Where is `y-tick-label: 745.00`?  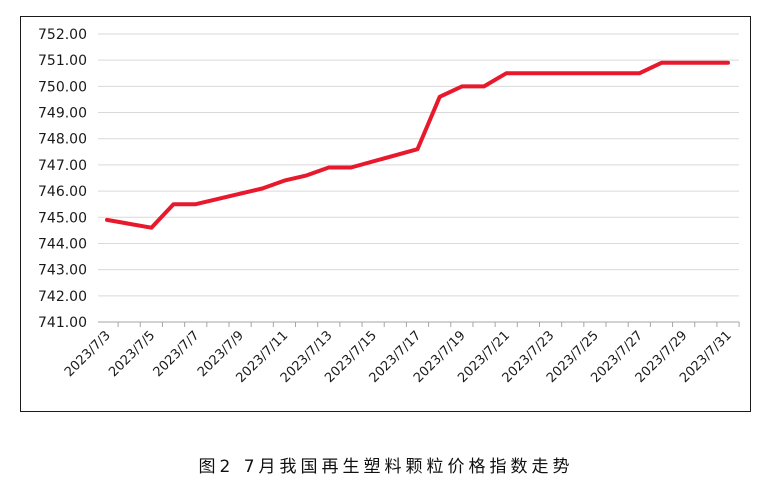 y-tick-label: 745.00 is located at coordinates (62, 218).